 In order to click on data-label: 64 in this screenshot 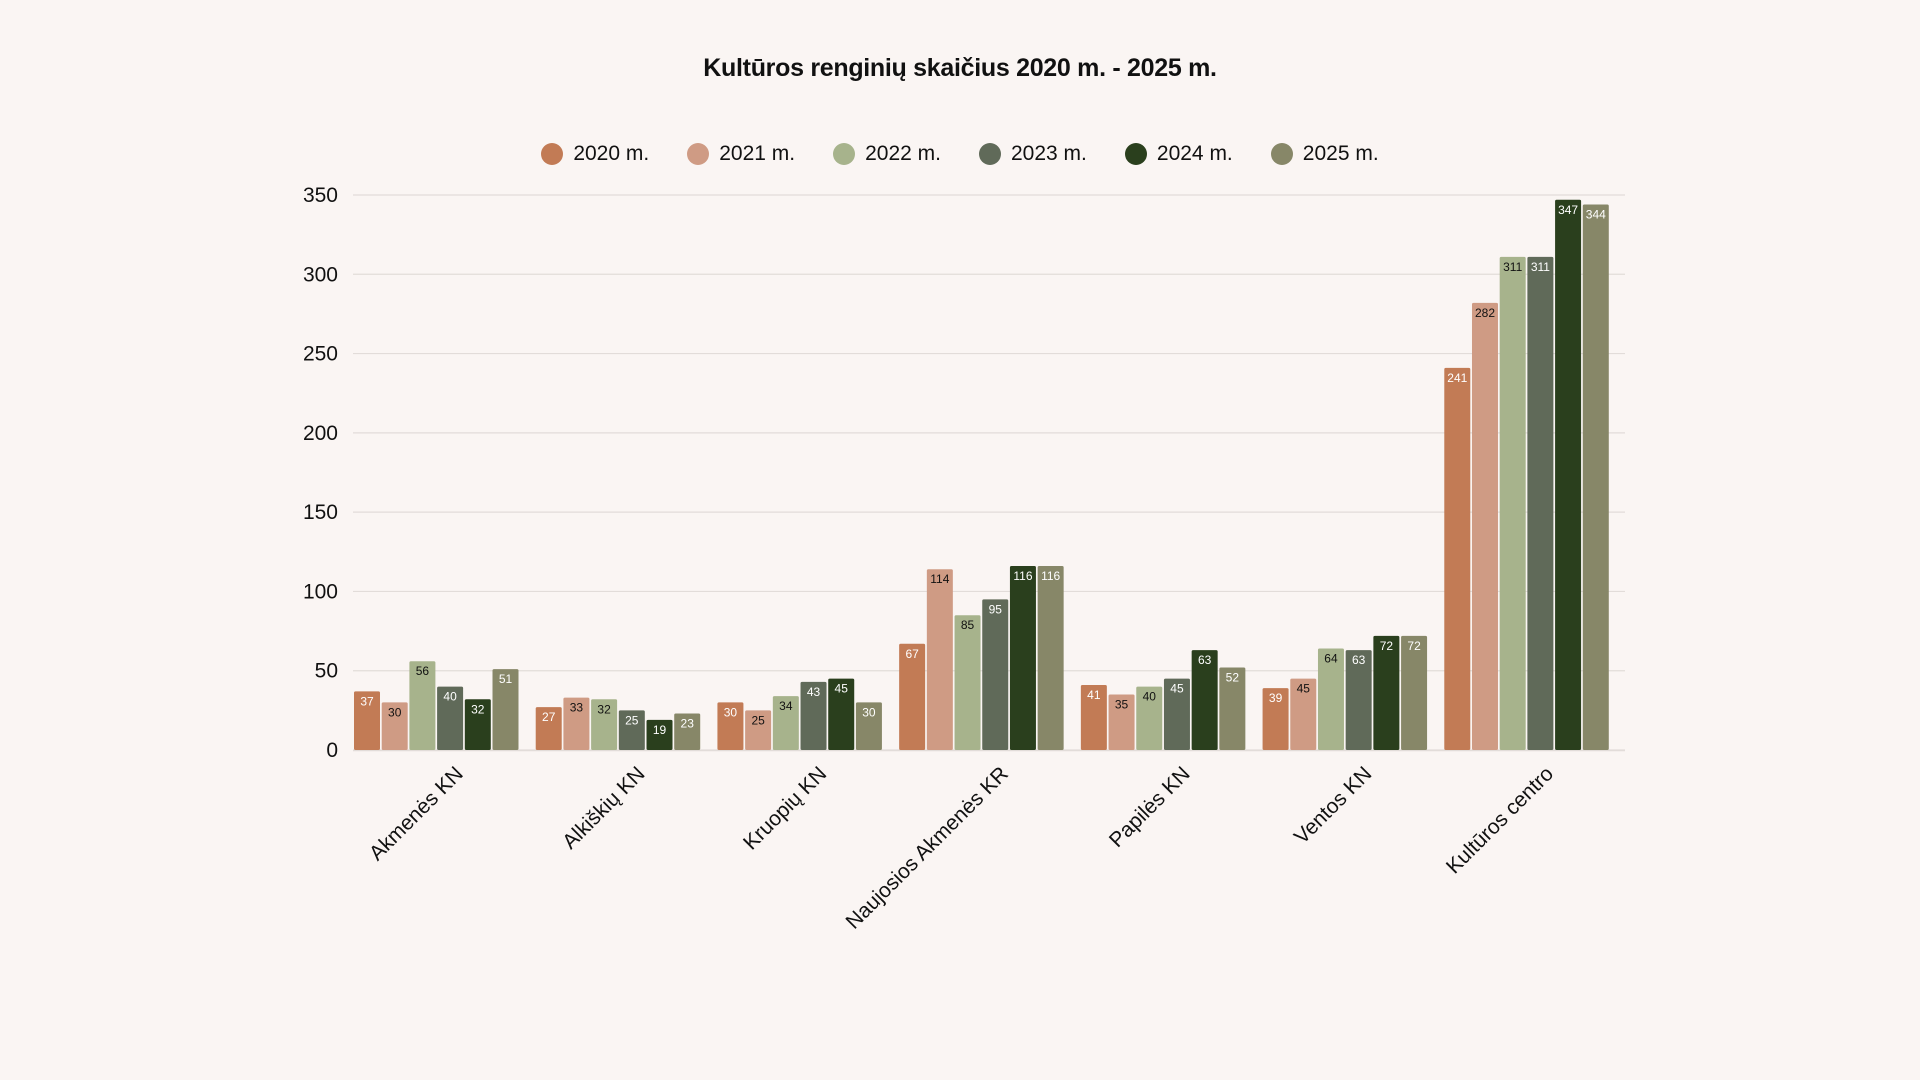, I will do `click(1331, 659)`.